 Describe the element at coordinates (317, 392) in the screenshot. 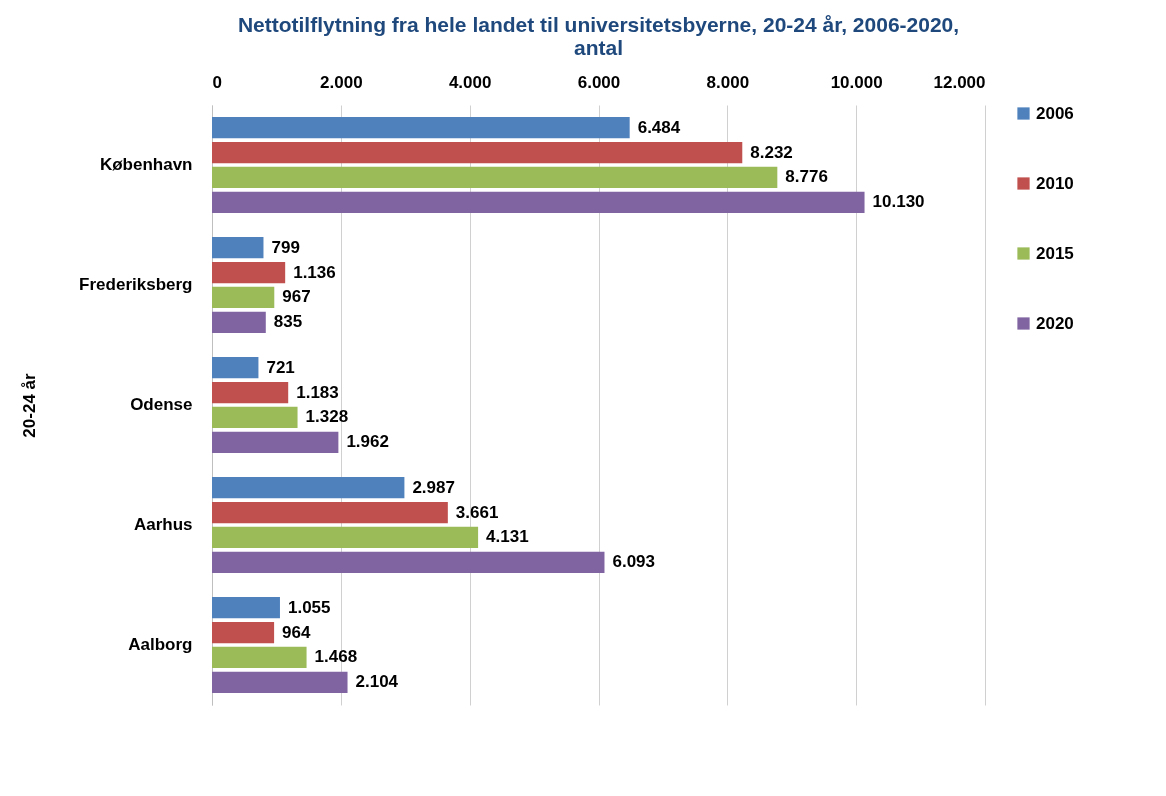

I see `data-label: 1.183` at that location.